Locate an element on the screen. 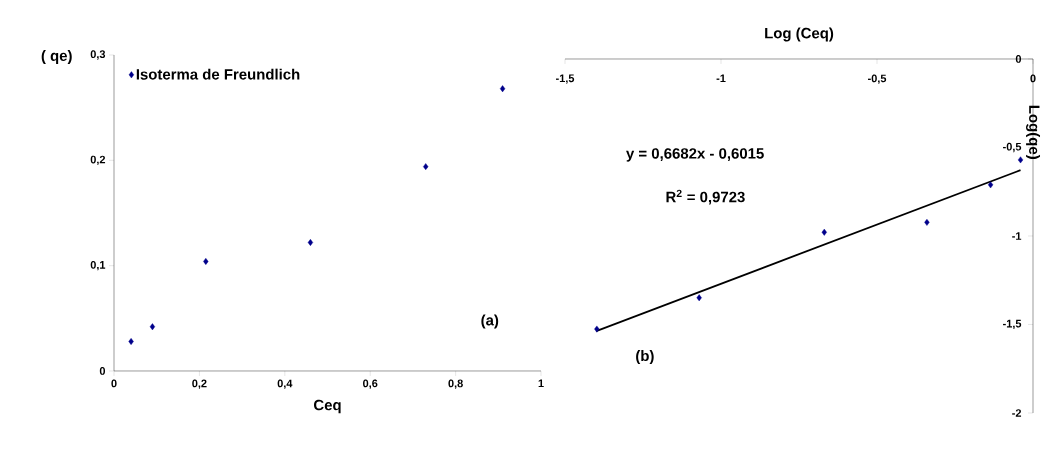 The height and width of the screenshot is (455, 1059). y-tick-label: 0,1 is located at coordinates (98, 265).